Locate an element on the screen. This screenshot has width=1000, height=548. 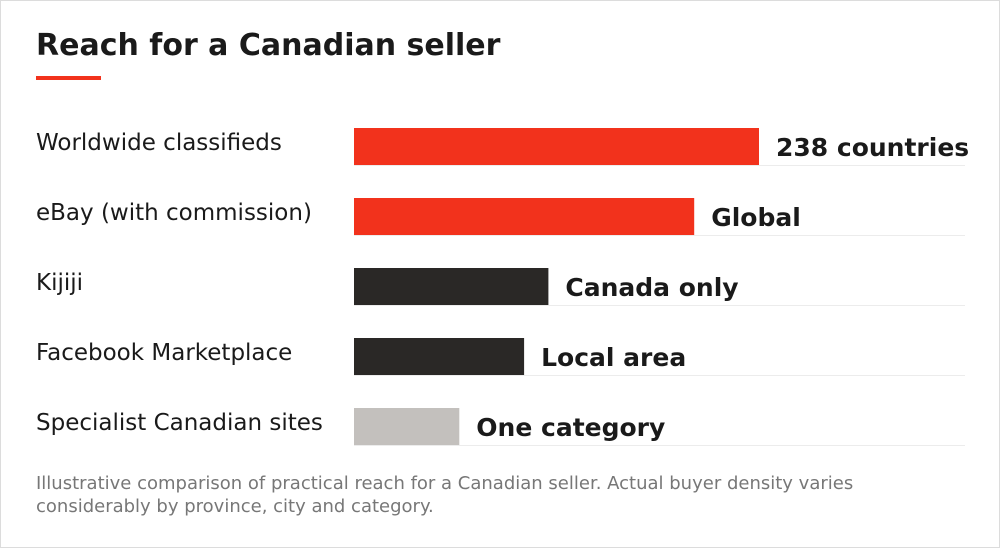
category-label: Kijiji is located at coordinates (59, 283).